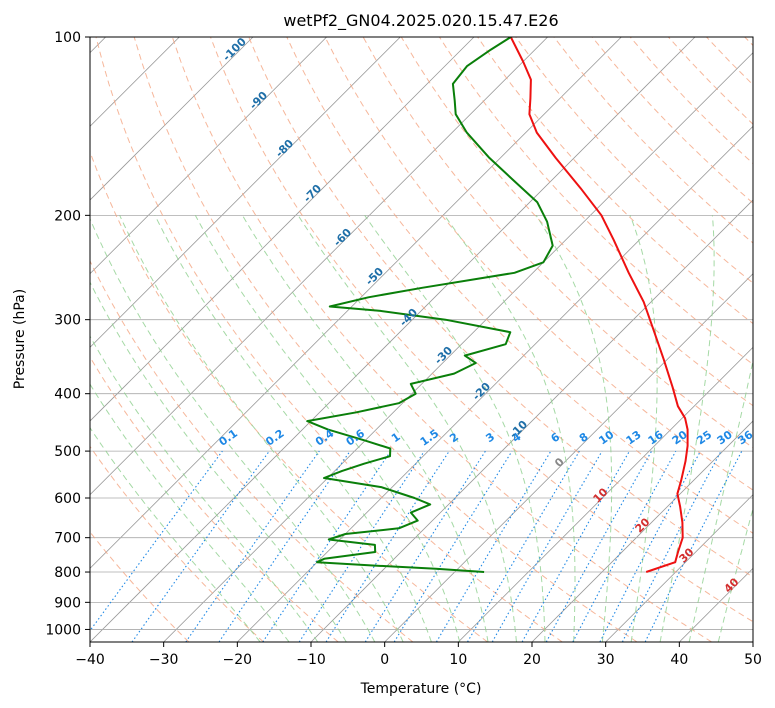 Image resolution: width=775 pixels, height=708 pixels. Describe the element at coordinates (164, 660) in the screenshot. I see `x-tick-label: −30` at that location.